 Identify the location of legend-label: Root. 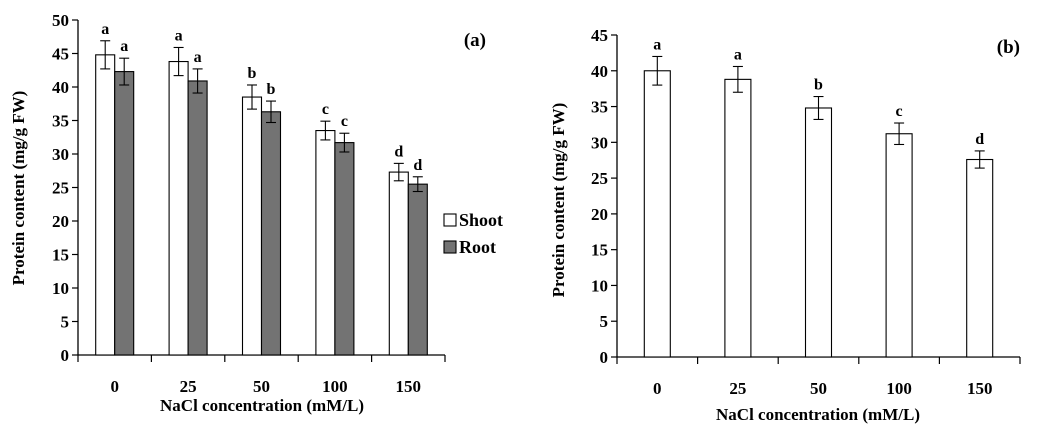
(477, 247).